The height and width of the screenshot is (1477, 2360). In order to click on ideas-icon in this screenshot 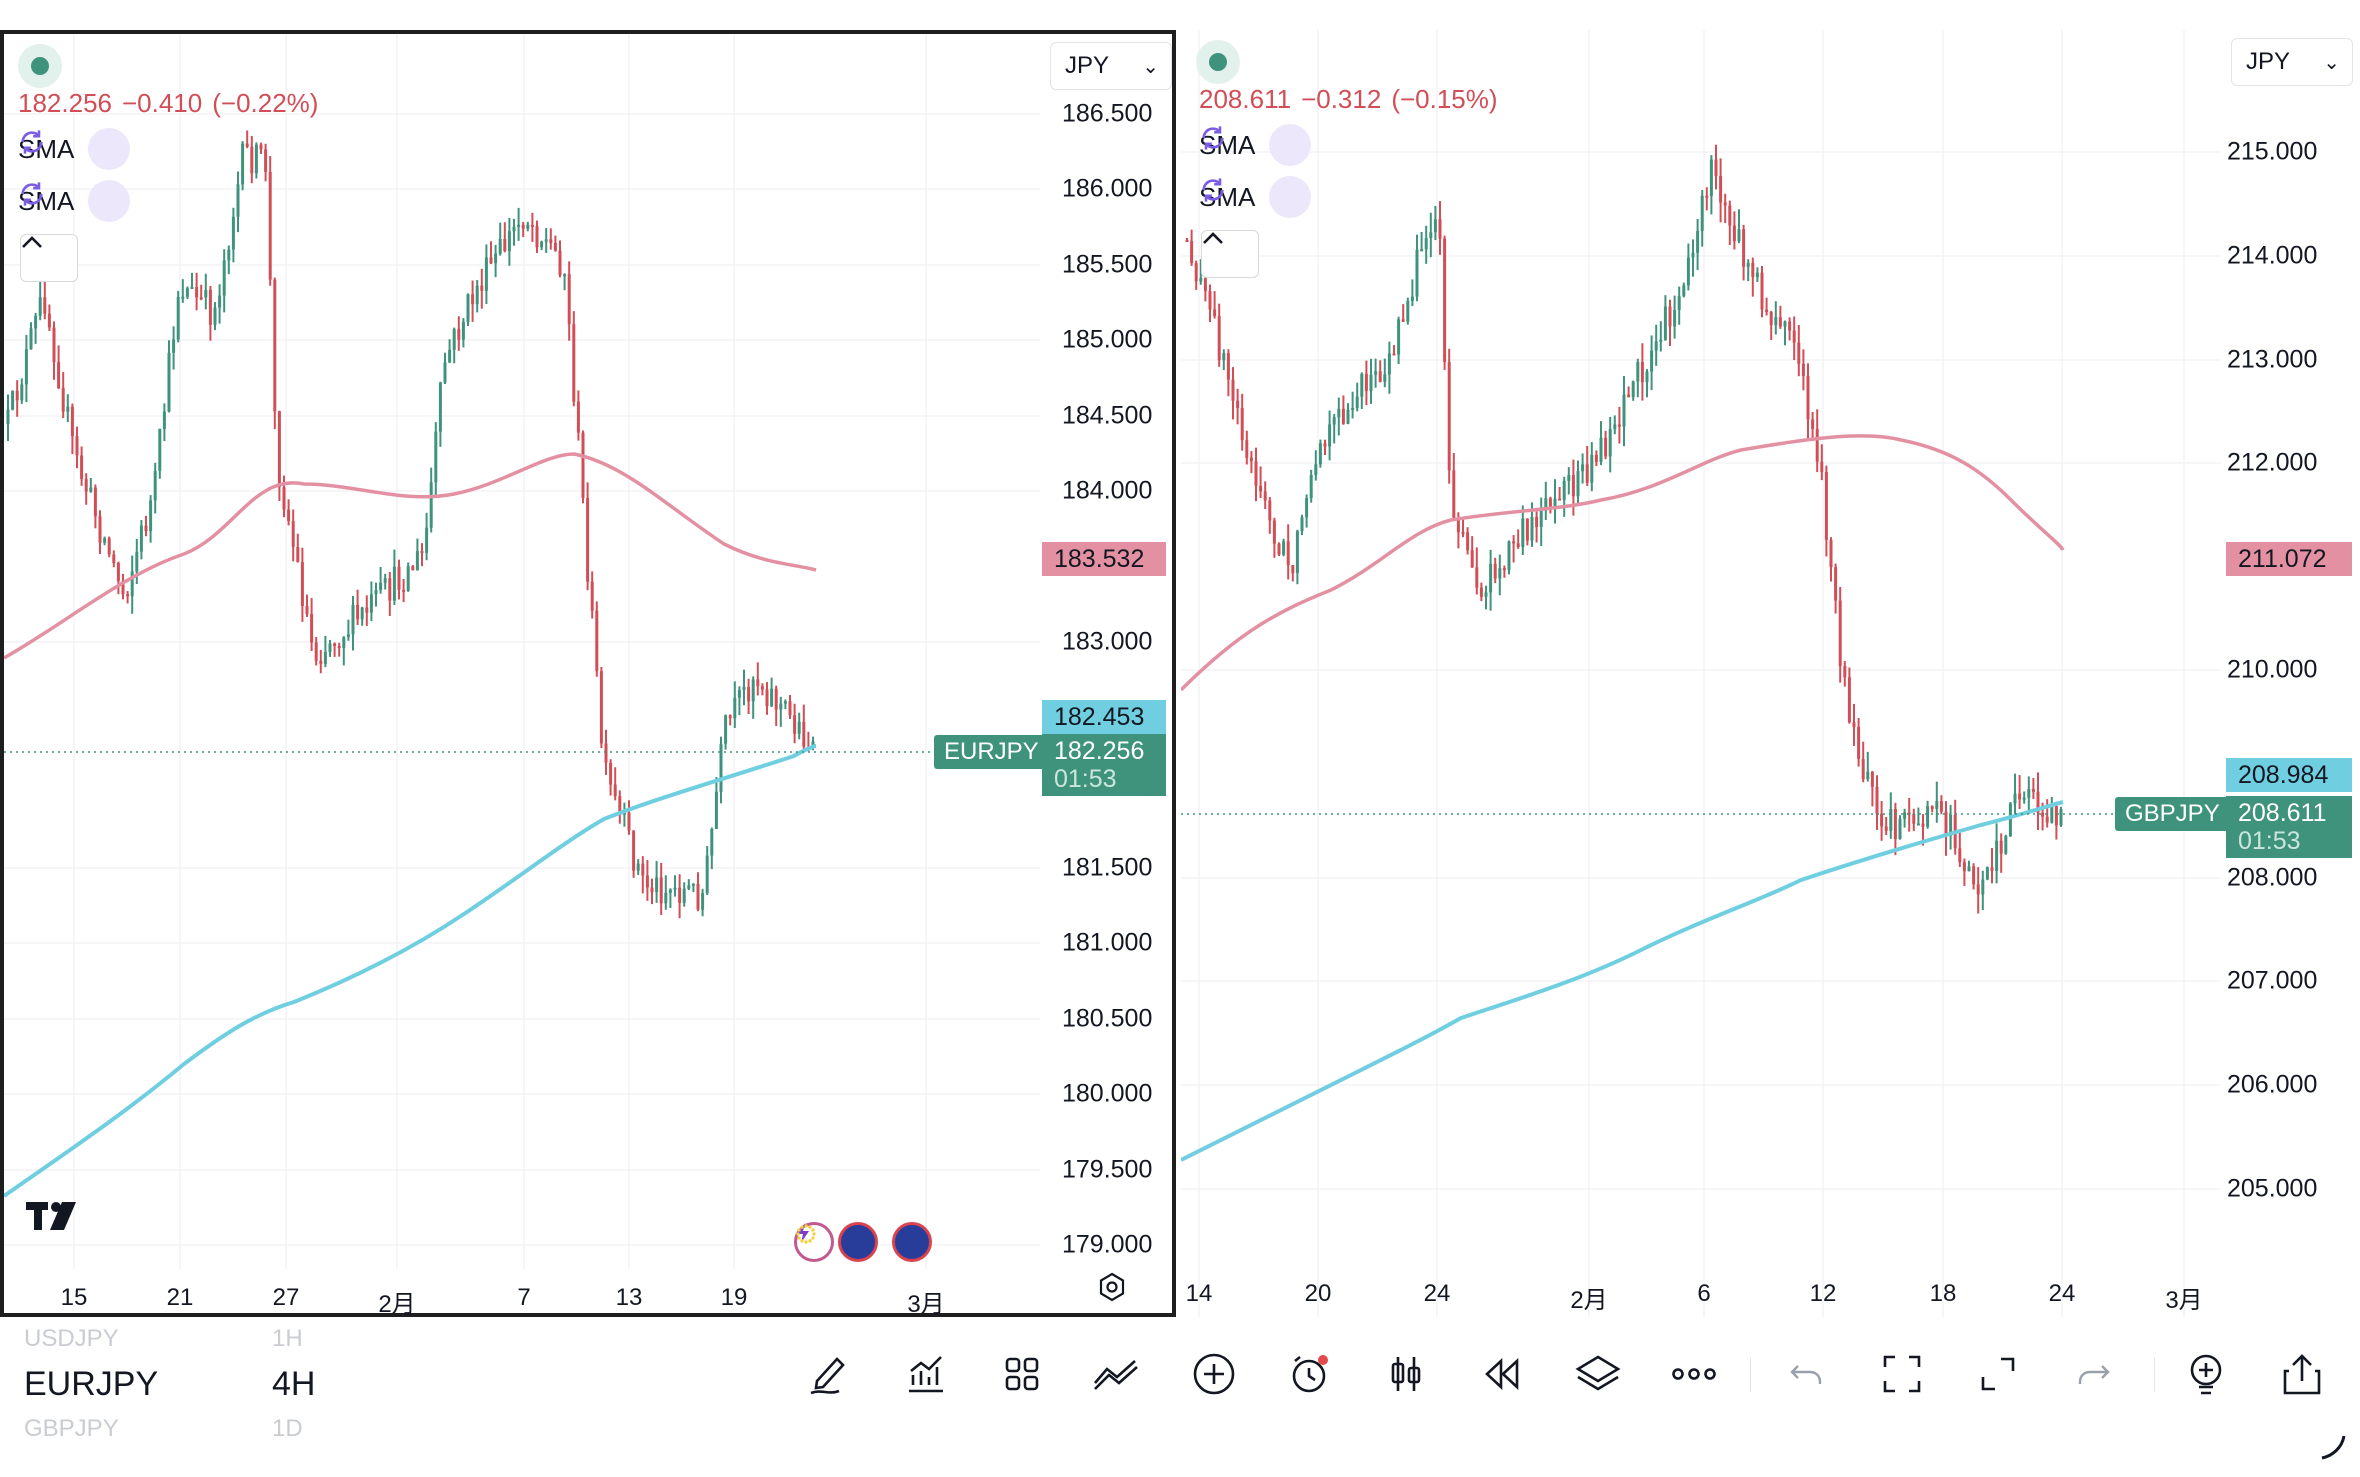, I will do `click(2206, 1374)`.